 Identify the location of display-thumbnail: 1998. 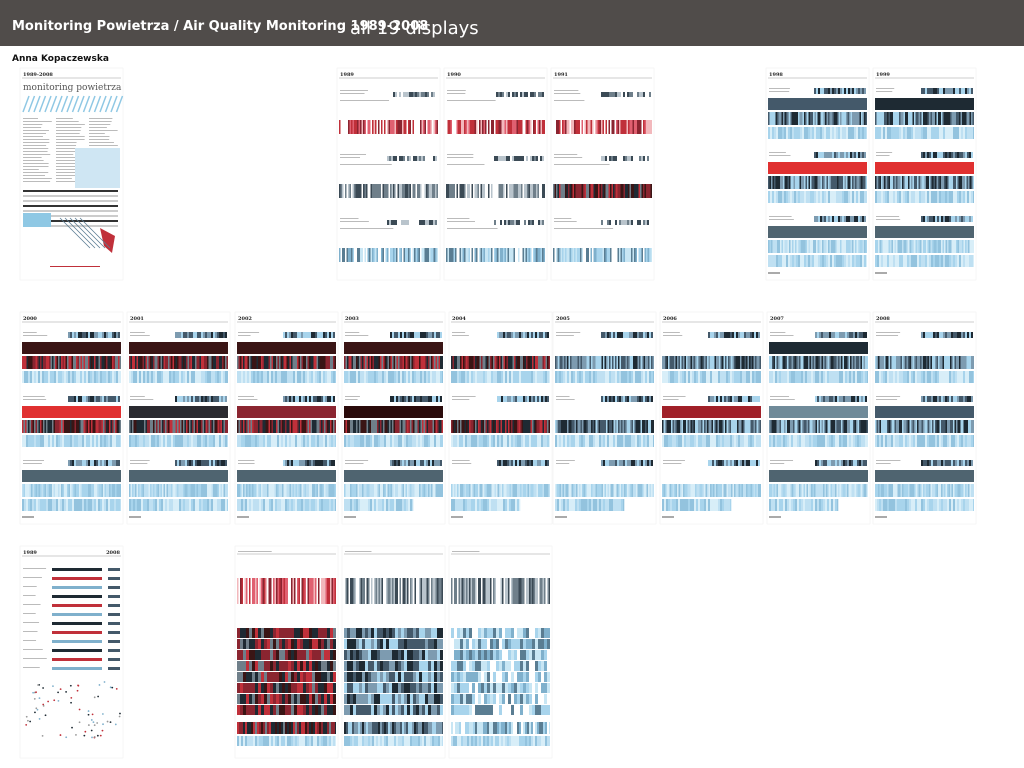
(817, 174).